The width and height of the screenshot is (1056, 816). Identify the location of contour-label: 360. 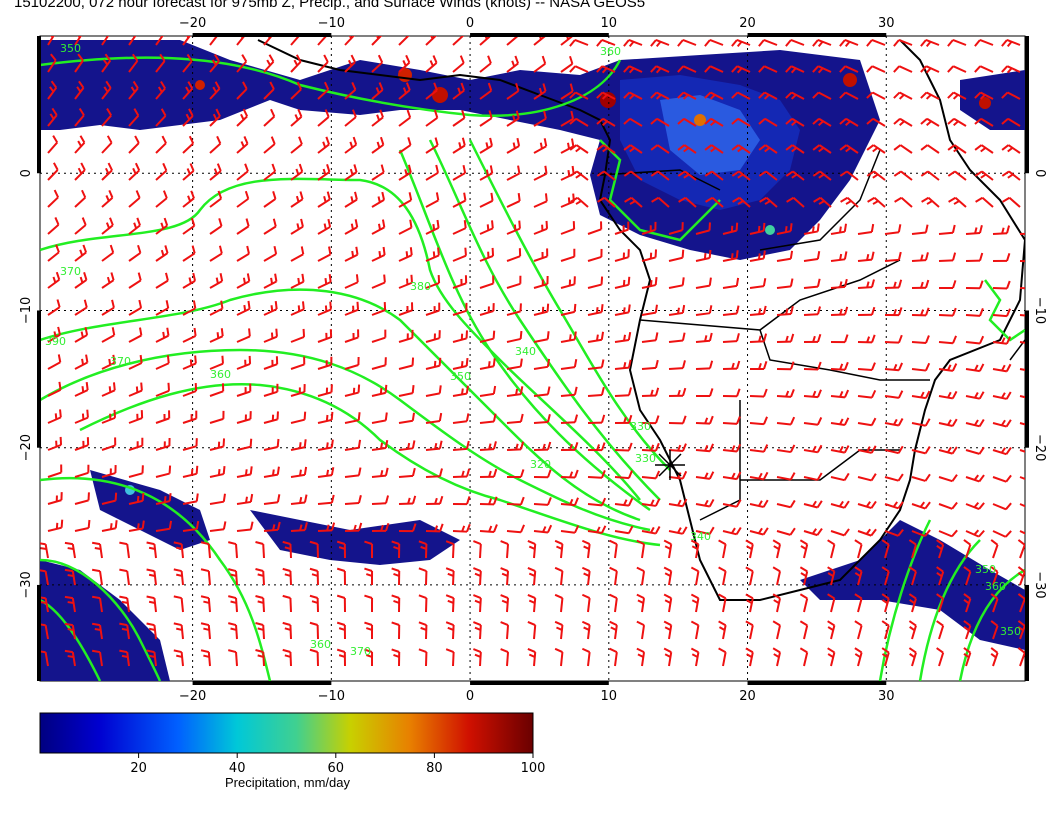
(320, 644).